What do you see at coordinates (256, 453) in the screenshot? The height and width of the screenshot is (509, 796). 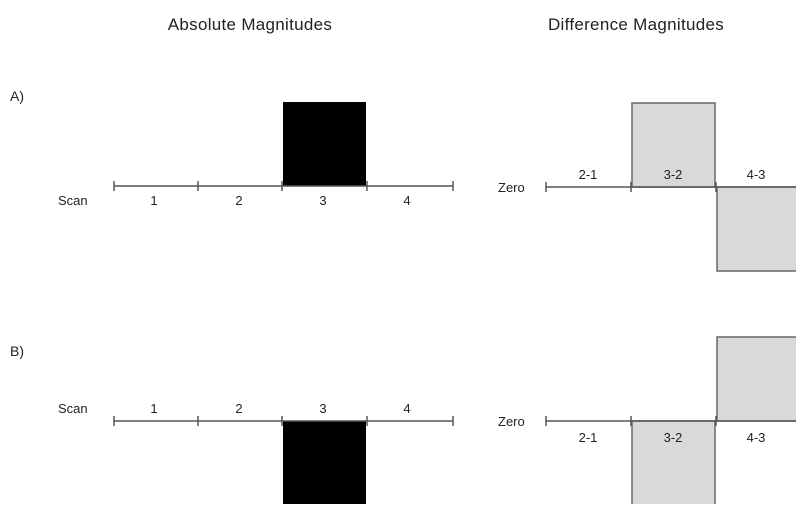 I see `row-b-absolute-panel: Scan 1 2 3 4` at bounding box center [256, 453].